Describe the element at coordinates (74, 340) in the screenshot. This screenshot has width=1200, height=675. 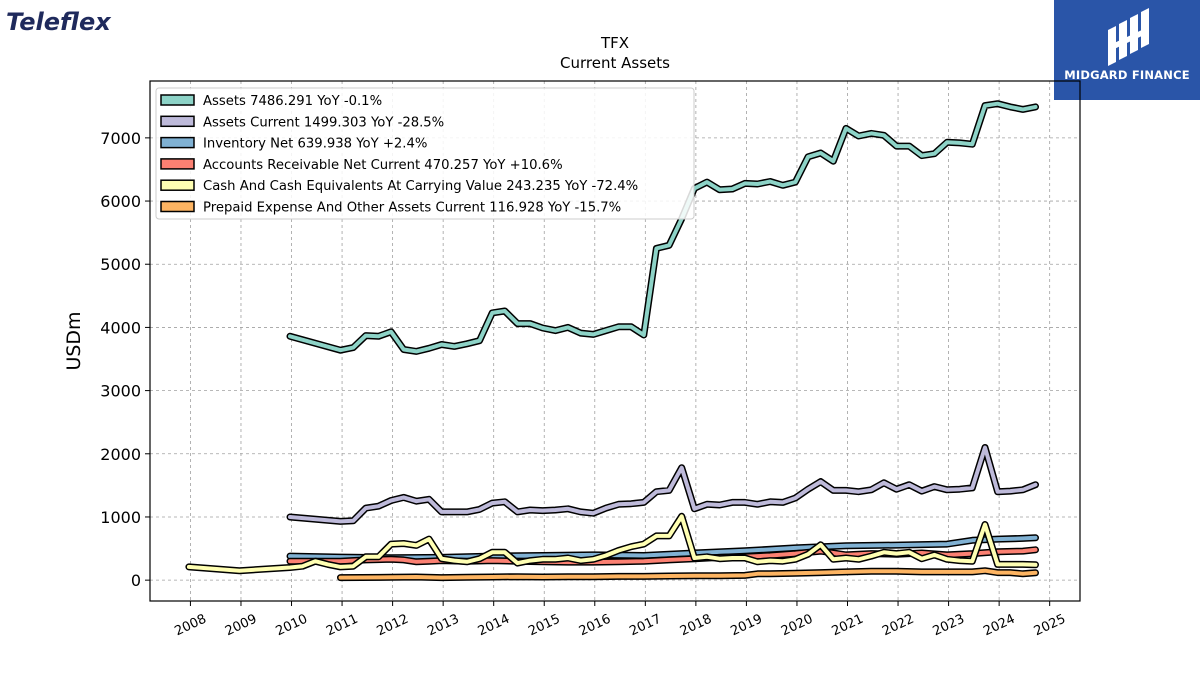
I see `y-axis-label: USDm` at that location.